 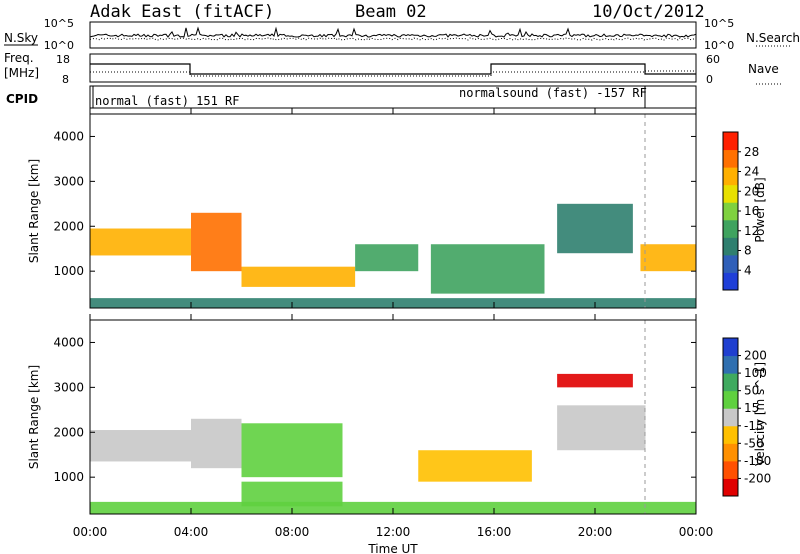 I want to click on x-tick-label: 12:00, so click(x=393, y=532).